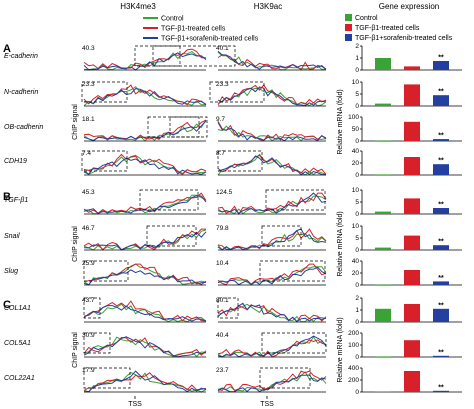 The image size is (474, 409). What do you see at coordinates (210, 39) in the screenshot?
I see `legend-label-soraf: TGF-β1+sorafenib-treated cells` at bounding box center [210, 39].